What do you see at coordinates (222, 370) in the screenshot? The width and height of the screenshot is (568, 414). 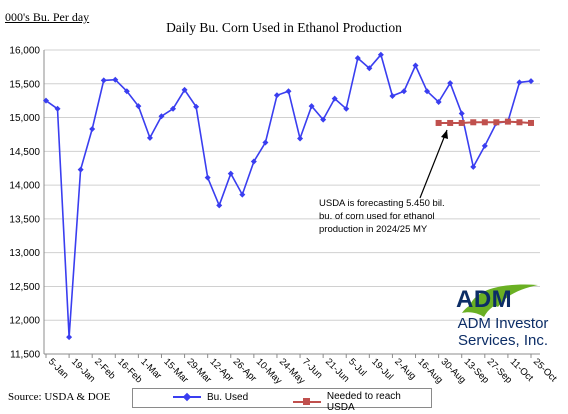 I see `x-tick-label: 12-Apr` at bounding box center [222, 370].